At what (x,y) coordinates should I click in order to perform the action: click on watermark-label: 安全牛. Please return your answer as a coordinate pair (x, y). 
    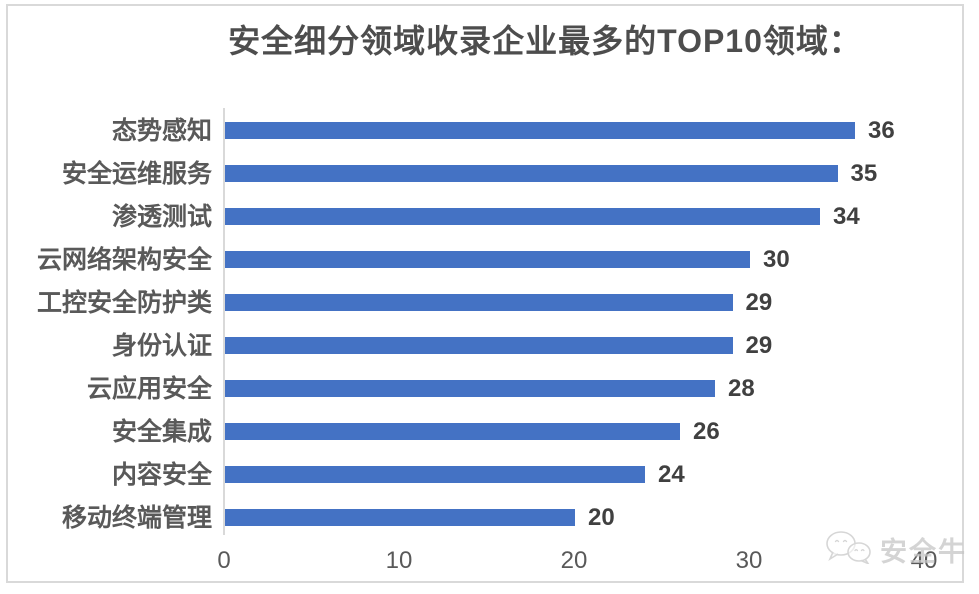
    Looking at the image, I should click on (923, 552).